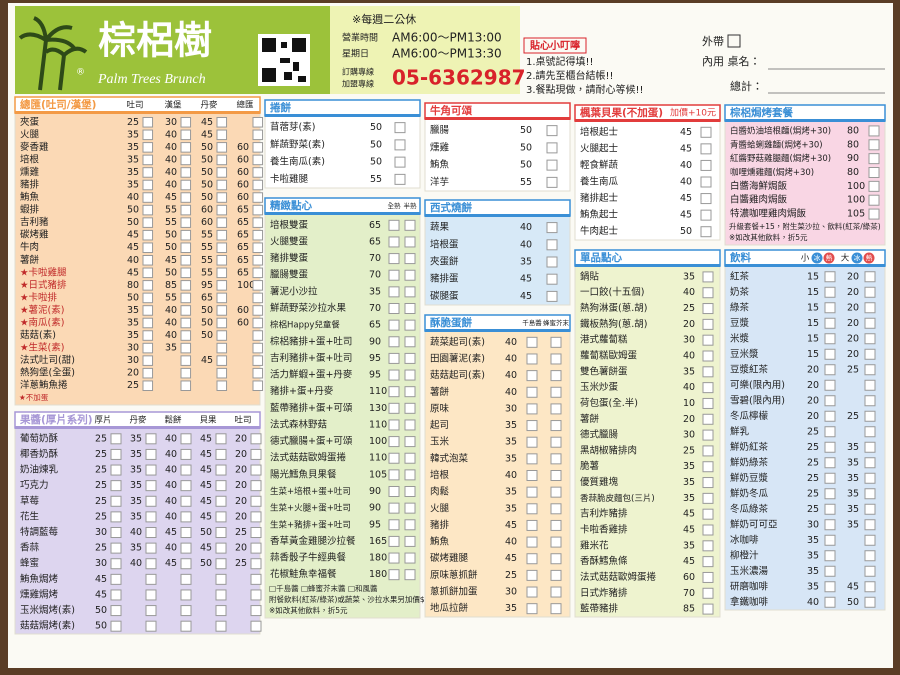  I want to click on tag-label: 熱, so click(829, 257).